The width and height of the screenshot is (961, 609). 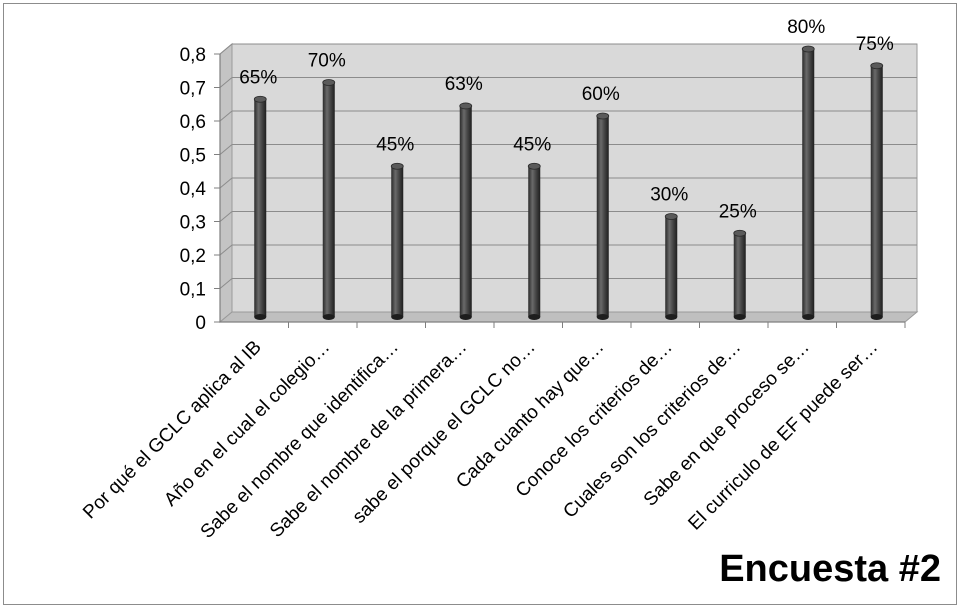 What do you see at coordinates (193, 55) in the screenshot?
I see `y-tick-label: 0,8` at bounding box center [193, 55].